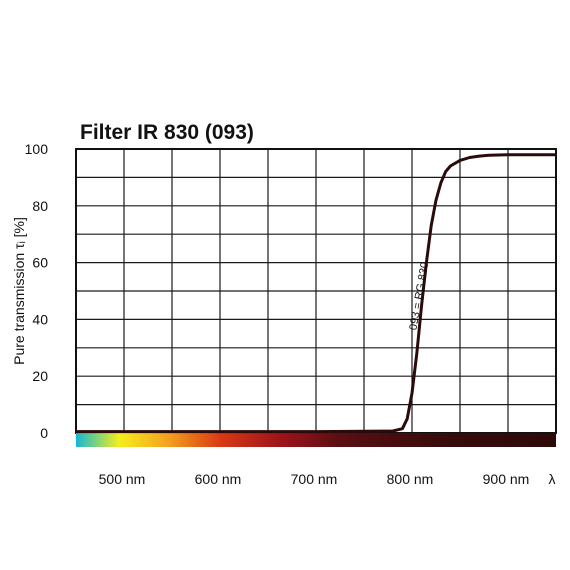 This screenshot has height=570, width=570. I want to click on y-tick-label: 60, so click(40, 263).